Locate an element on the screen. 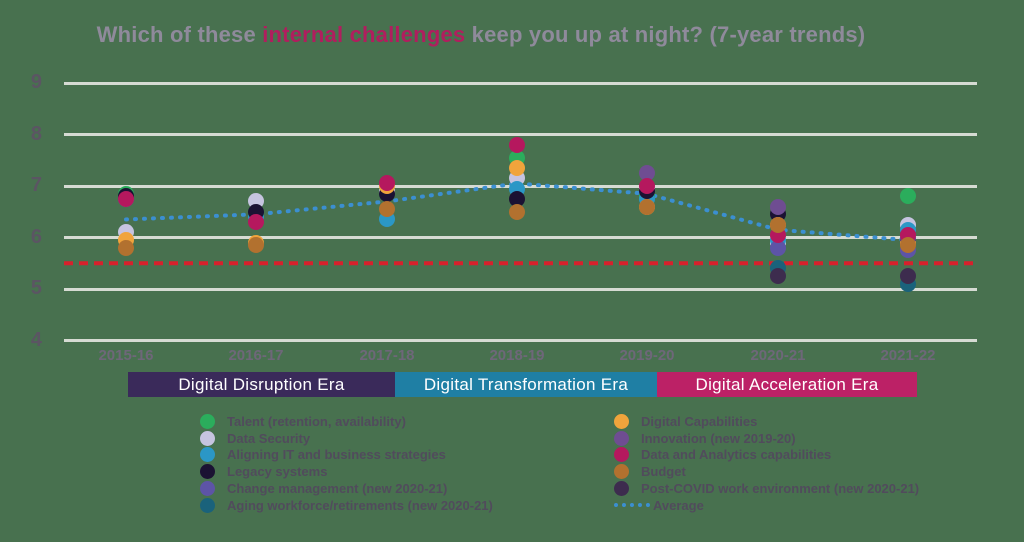 This screenshot has width=1024, height=542. legend-item: Talent (retention, availability) is located at coordinates (346, 421).